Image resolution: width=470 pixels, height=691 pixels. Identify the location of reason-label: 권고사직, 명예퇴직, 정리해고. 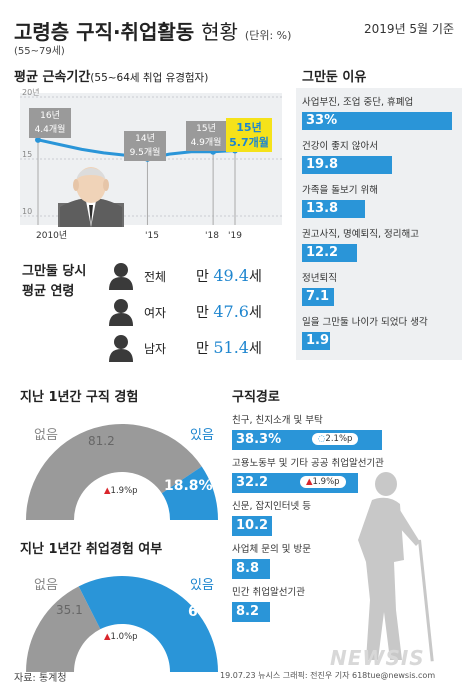
(360, 234).